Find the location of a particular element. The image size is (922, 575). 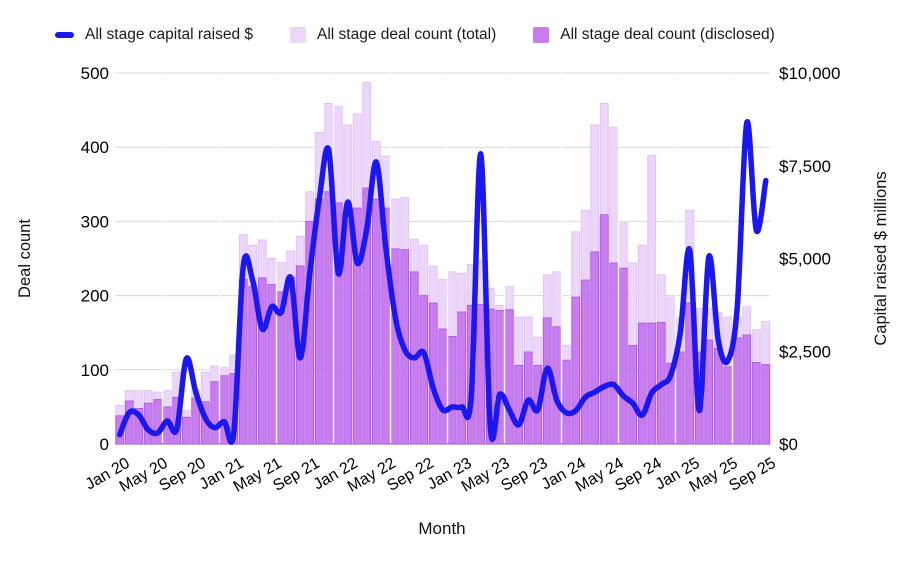

bar-disclosed-Sep 24 is located at coordinates (652, 383).